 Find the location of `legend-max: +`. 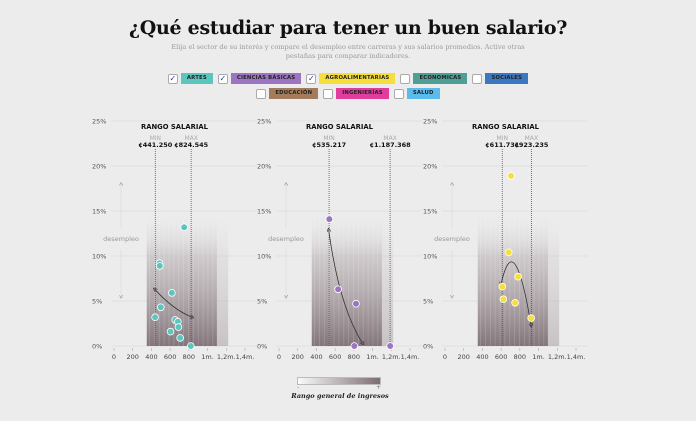

legend-max: + is located at coordinates (379, 387).